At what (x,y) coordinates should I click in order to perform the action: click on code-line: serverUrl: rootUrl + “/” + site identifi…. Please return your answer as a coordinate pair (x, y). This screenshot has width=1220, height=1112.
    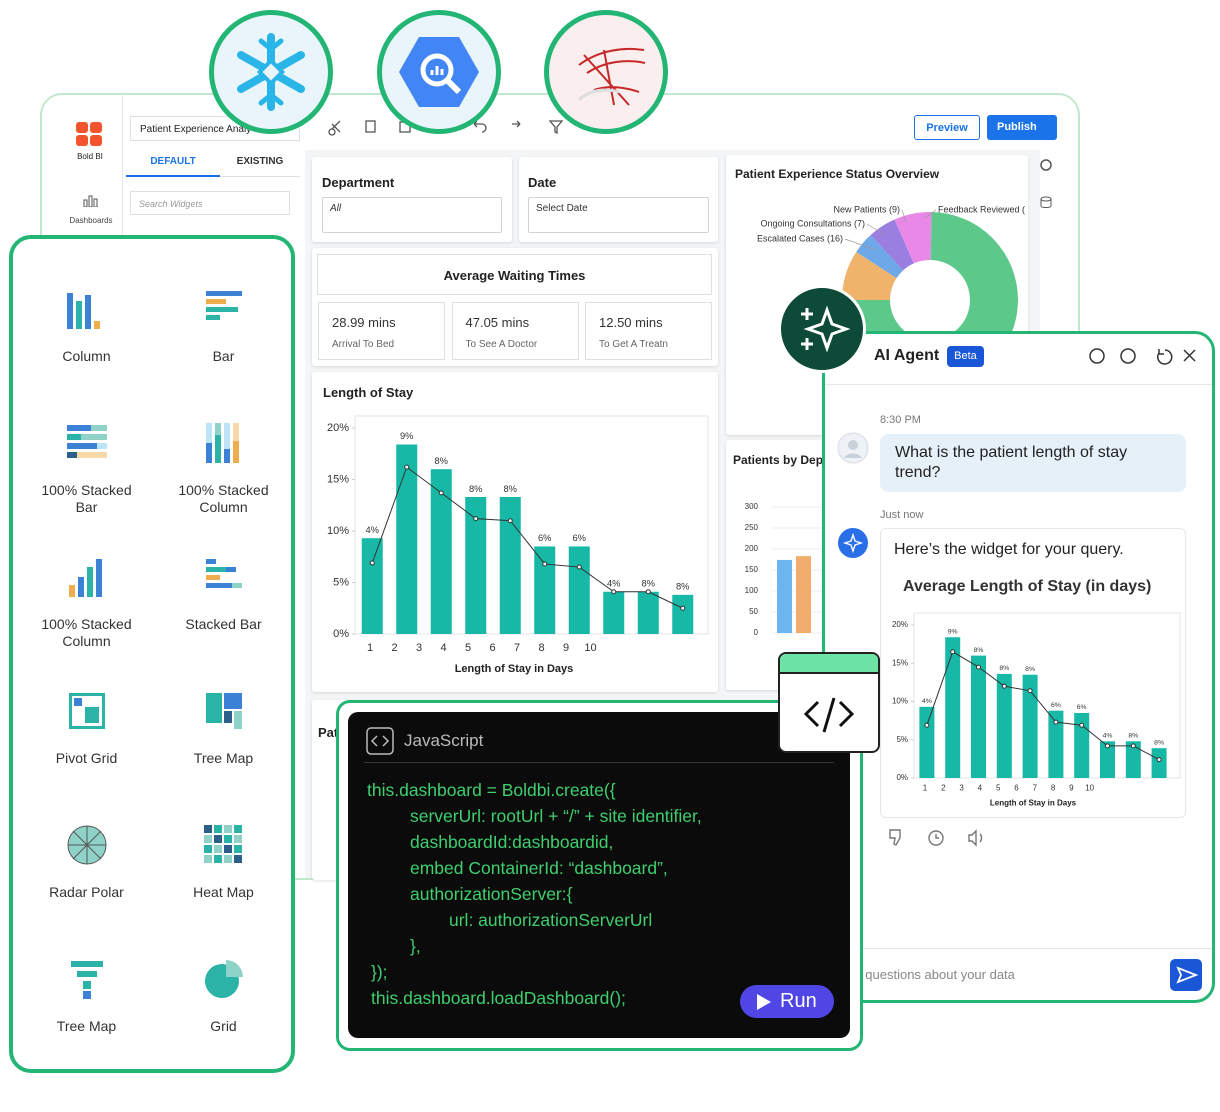
    Looking at the image, I should click on (556, 816).